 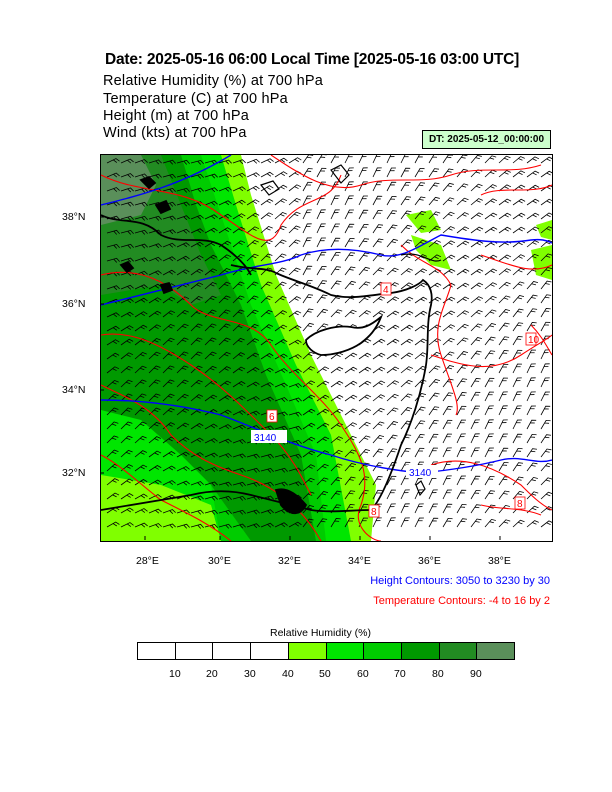 I want to click on lon-label-28: 28°E, so click(x=147, y=561).